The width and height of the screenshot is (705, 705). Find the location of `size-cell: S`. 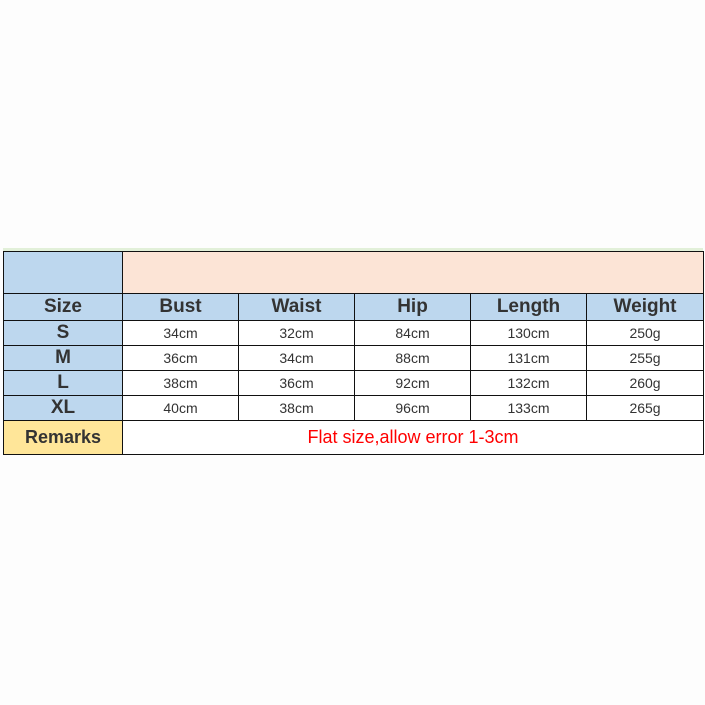

size-cell: S is located at coordinates (63, 333).